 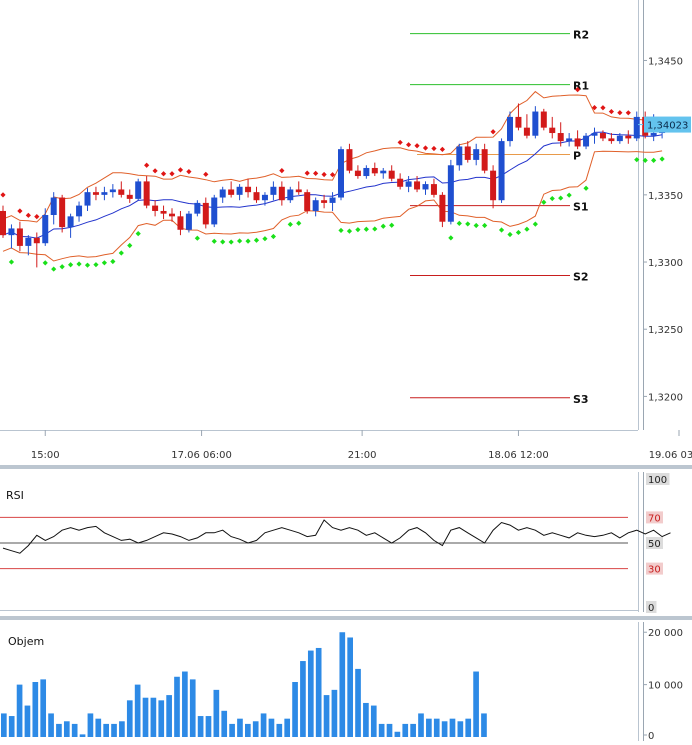 I want to click on rsi-line, so click(x=336, y=536).